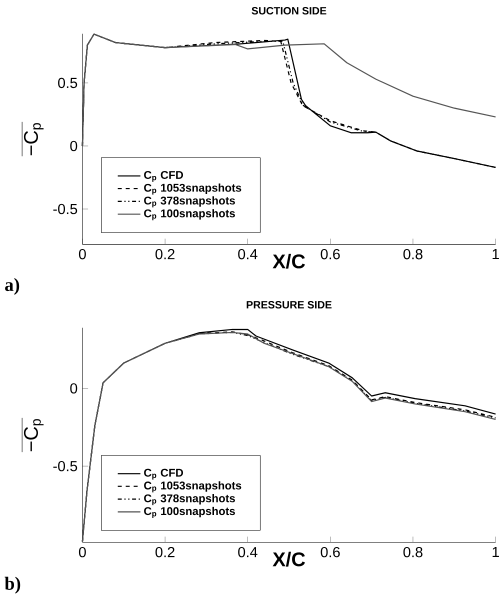 This screenshot has height=598, width=504. I want to click on chart-title: SUCTION SIDE, so click(289, 11).